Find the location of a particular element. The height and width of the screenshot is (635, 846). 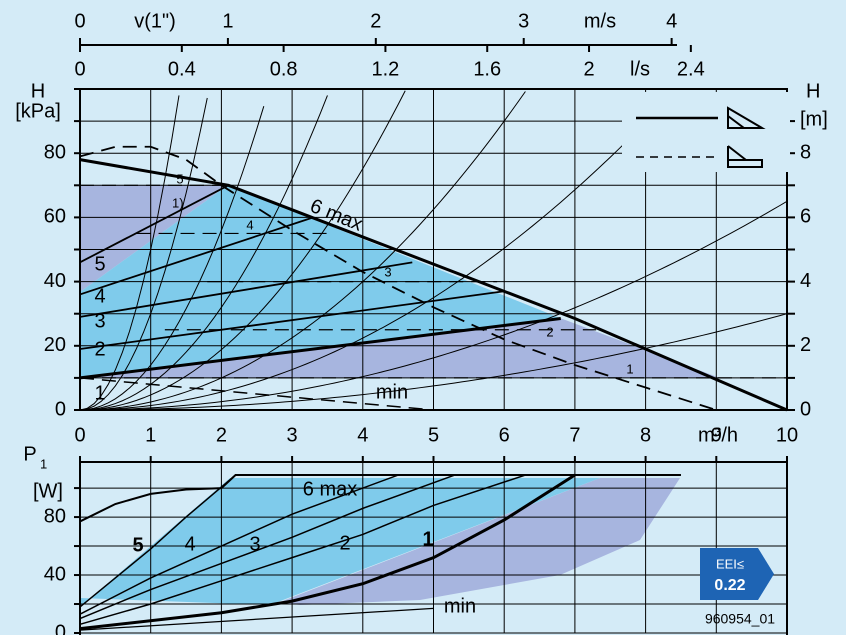

x-tick-label: 9 is located at coordinates (716, 435).